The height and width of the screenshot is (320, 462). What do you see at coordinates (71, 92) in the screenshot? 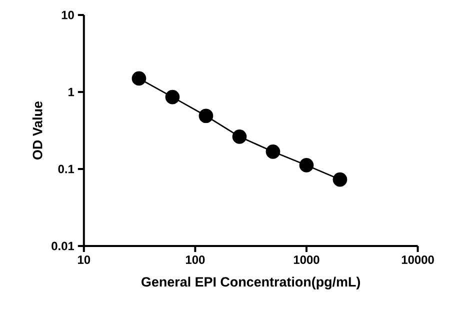
I see `y-tick-label: 1` at bounding box center [71, 92].